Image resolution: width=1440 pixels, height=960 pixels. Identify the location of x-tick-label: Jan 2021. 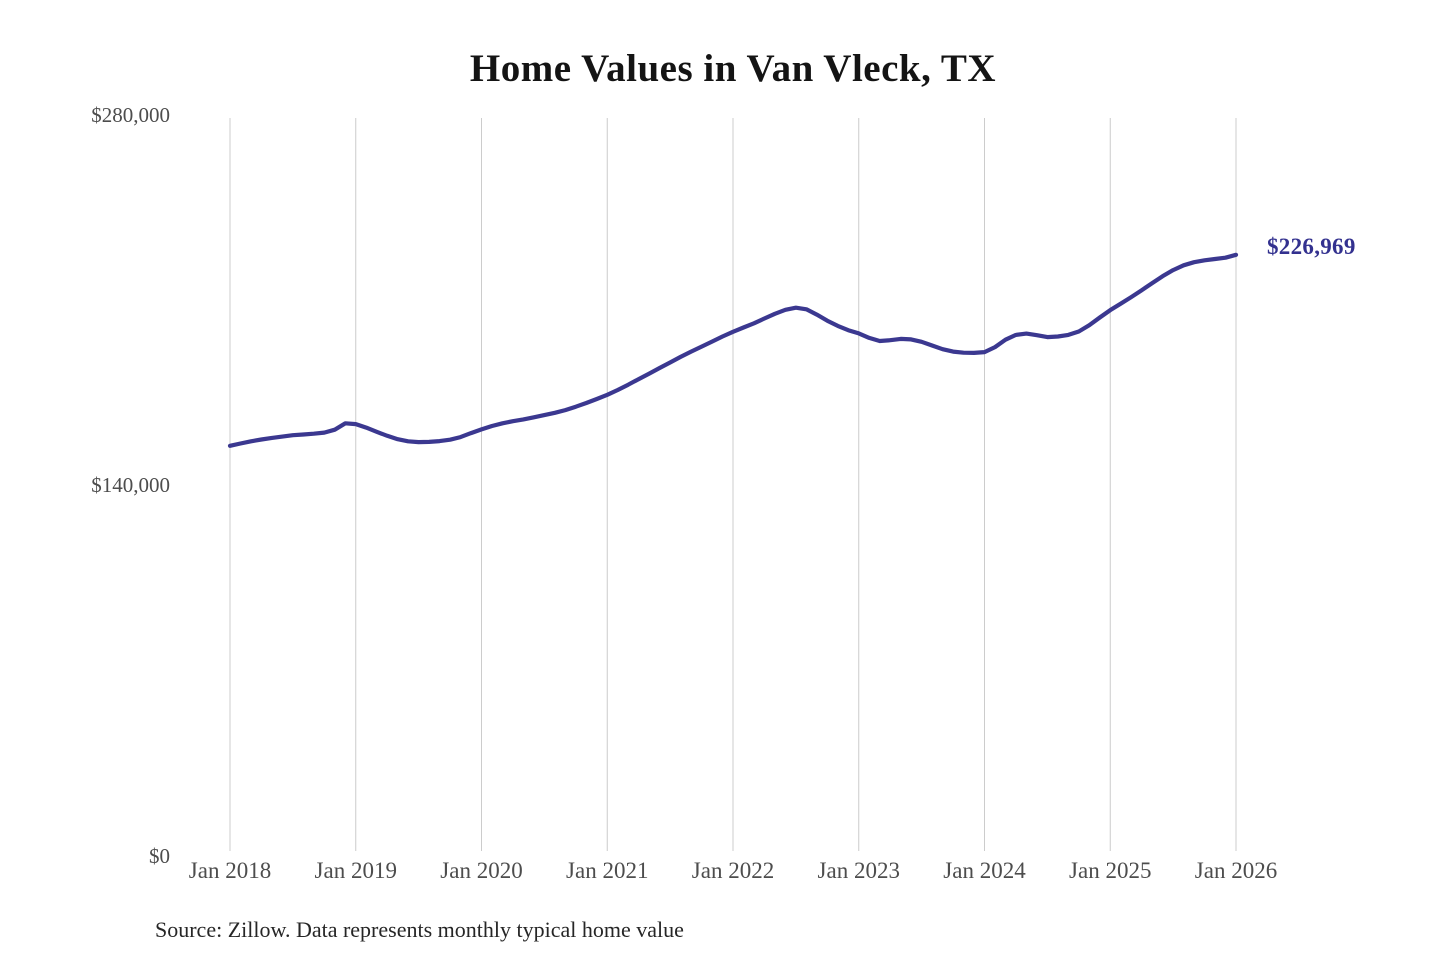
(607, 870).